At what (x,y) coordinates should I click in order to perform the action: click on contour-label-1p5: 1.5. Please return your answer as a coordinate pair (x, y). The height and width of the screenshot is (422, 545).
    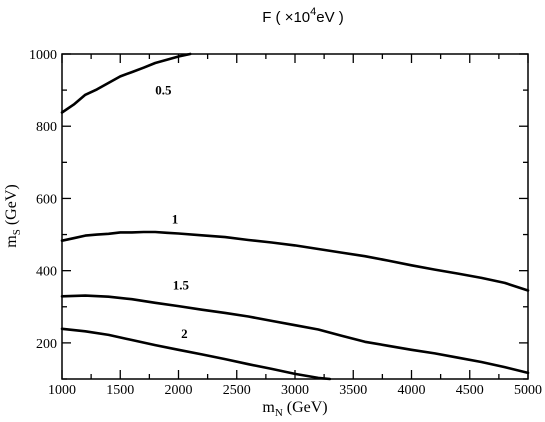
    Looking at the image, I should click on (181, 284).